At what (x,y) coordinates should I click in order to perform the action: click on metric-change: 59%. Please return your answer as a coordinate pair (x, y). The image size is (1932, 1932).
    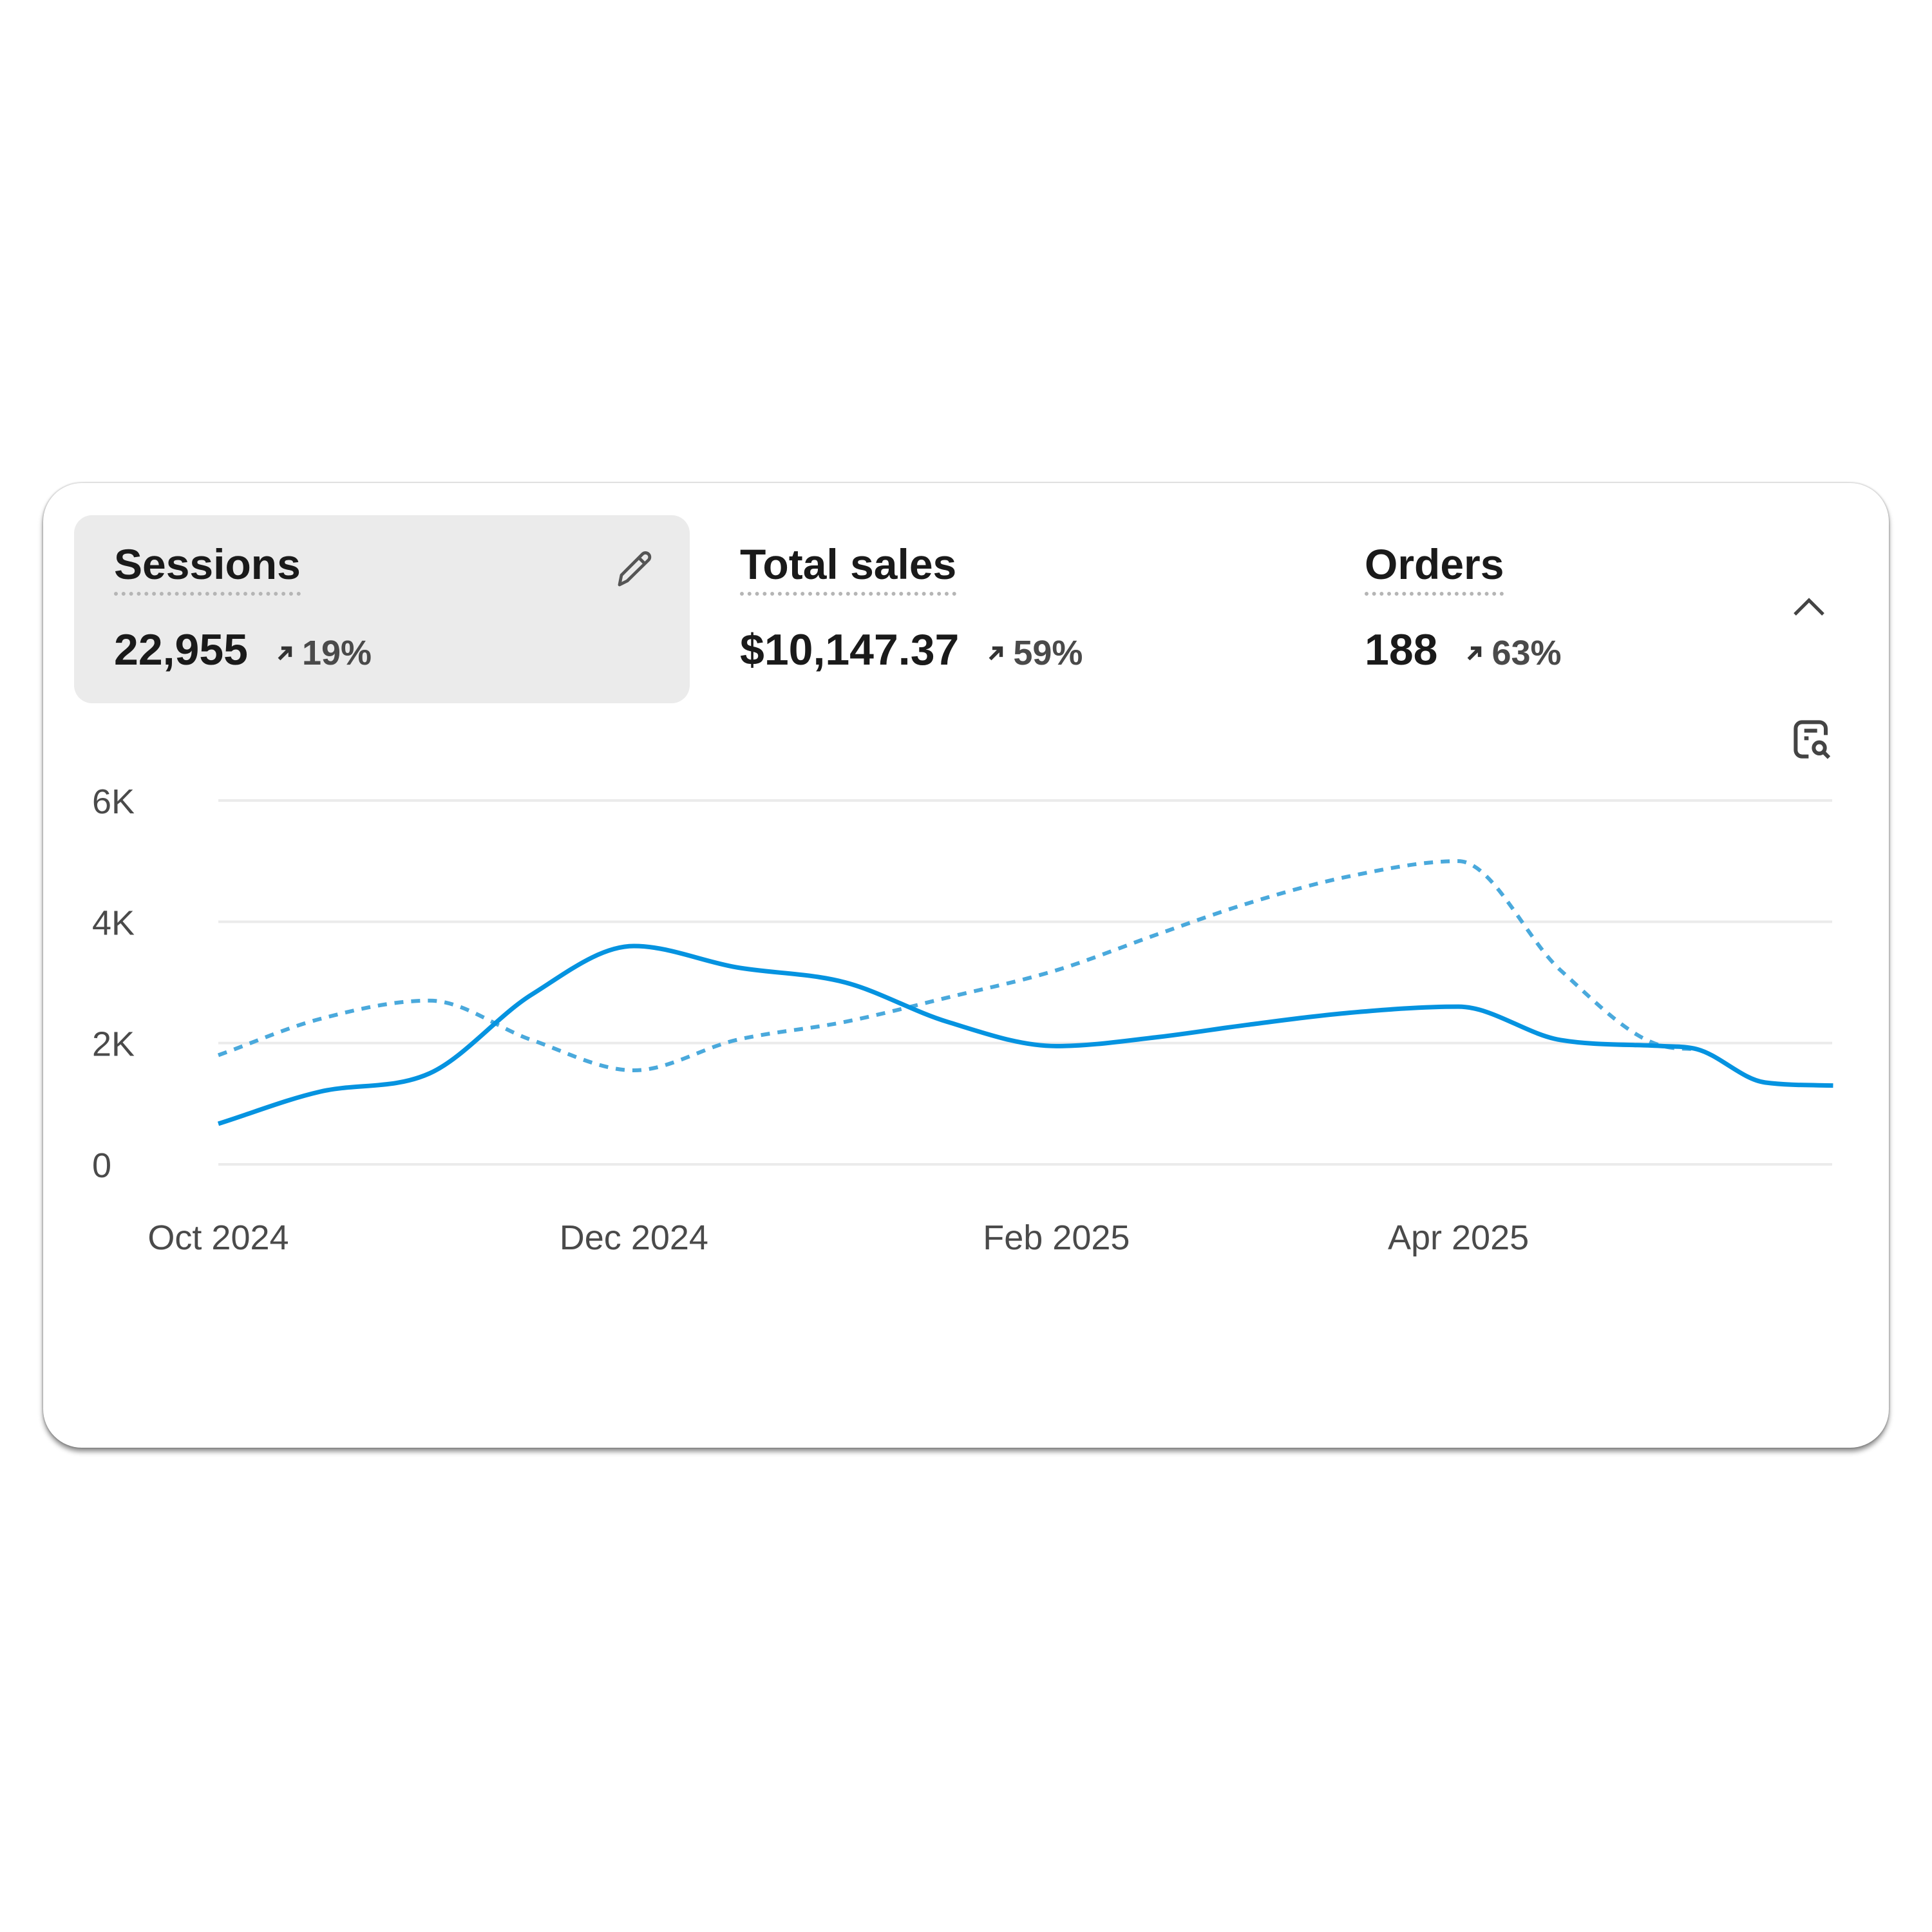
    Looking at the image, I should click on (1034, 653).